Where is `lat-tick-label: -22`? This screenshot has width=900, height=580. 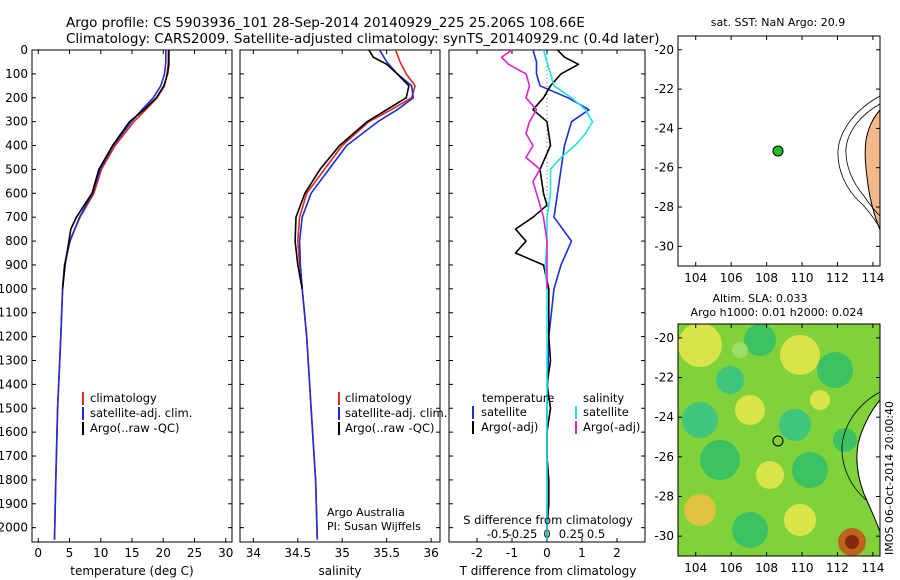
lat-tick-label: -22 is located at coordinates (664, 378).